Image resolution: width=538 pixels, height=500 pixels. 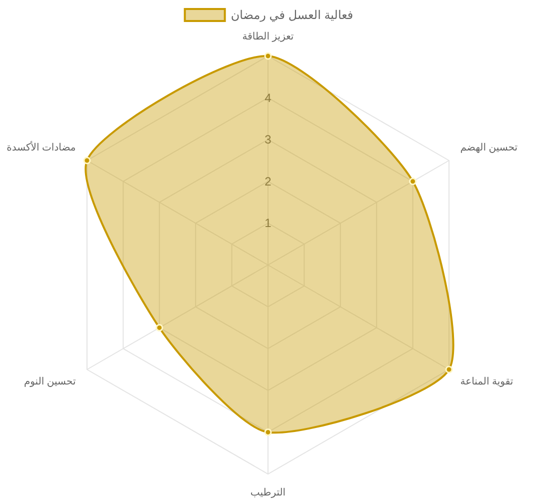 What do you see at coordinates (292, 15) in the screenshot?
I see `legend-label: فعالية العسل في رمضان` at bounding box center [292, 15].